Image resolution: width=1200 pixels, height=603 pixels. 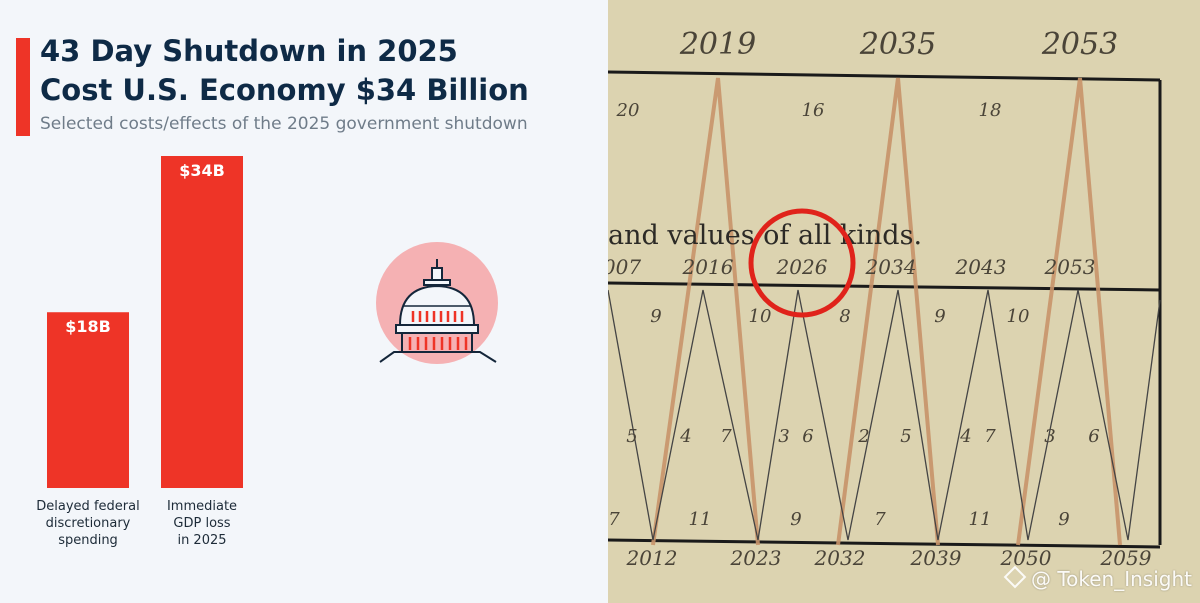 What do you see at coordinates (284, 90) in the screenshot?
I see `chart-title-line-2: Cost U.S. Economy $34 Billion` at bounding box center [284, 90].